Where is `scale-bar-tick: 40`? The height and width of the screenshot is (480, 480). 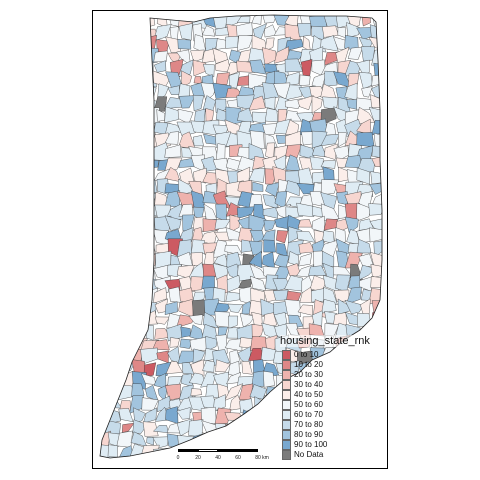 scale-bar-tick: 40 is located at coordinates (218, 458).